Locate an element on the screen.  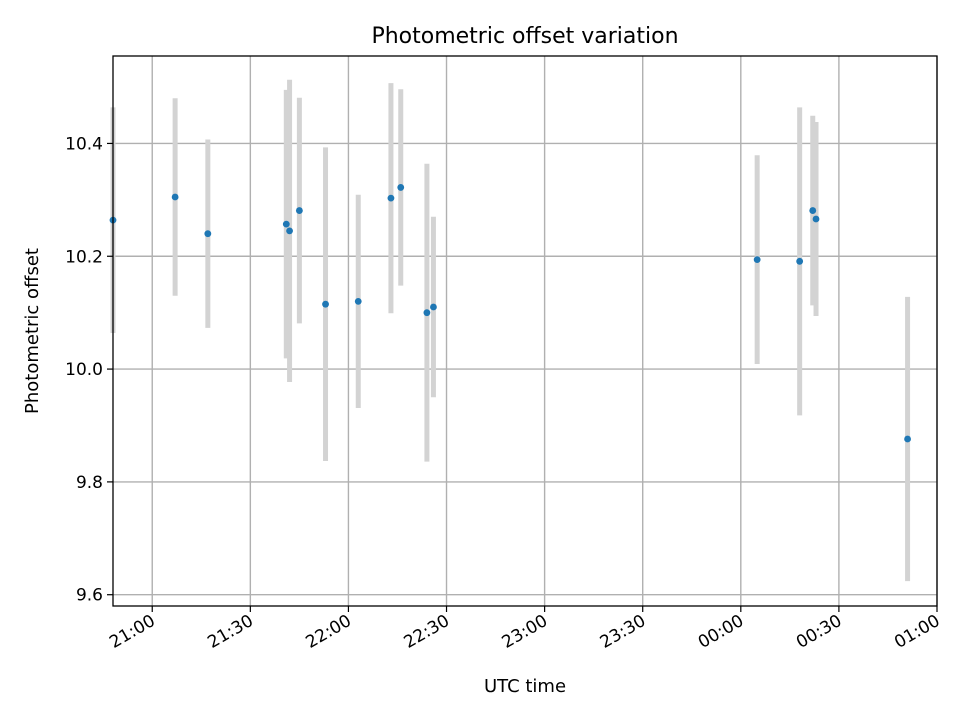
y-axis-label: Photometric offset is located at coordinates (32, 331).